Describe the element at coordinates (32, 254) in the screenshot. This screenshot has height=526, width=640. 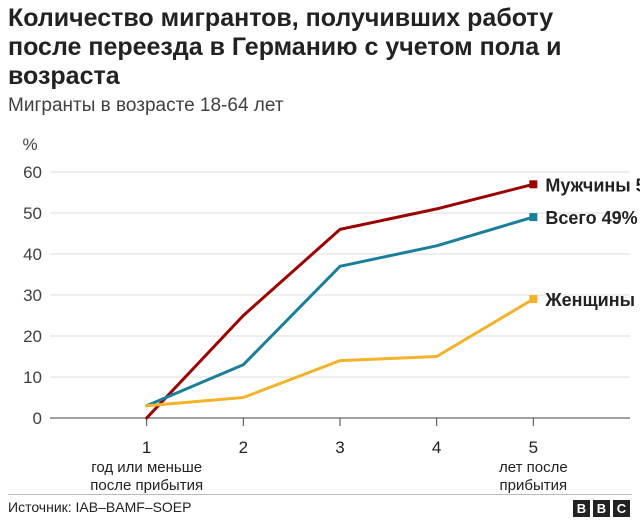
I see `y-tick-label: 40` at that location.